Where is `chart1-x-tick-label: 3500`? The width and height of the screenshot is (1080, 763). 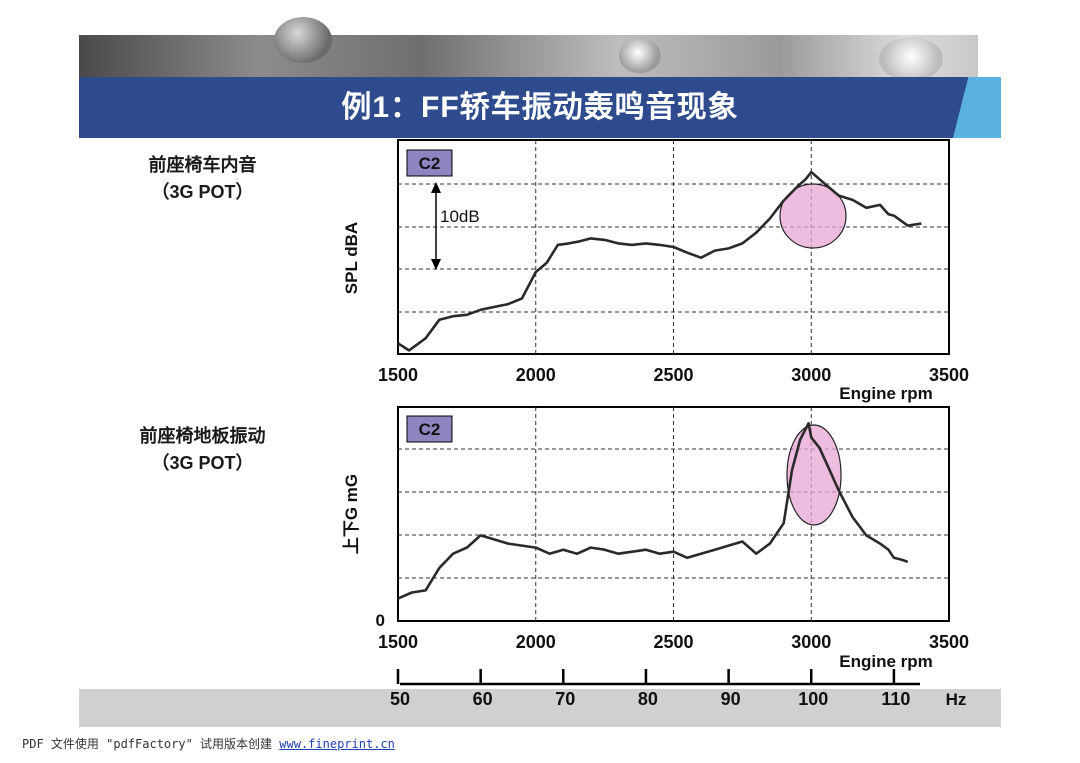
chart1-x-tick-label: 3500 is located at coordinates (949, 375).